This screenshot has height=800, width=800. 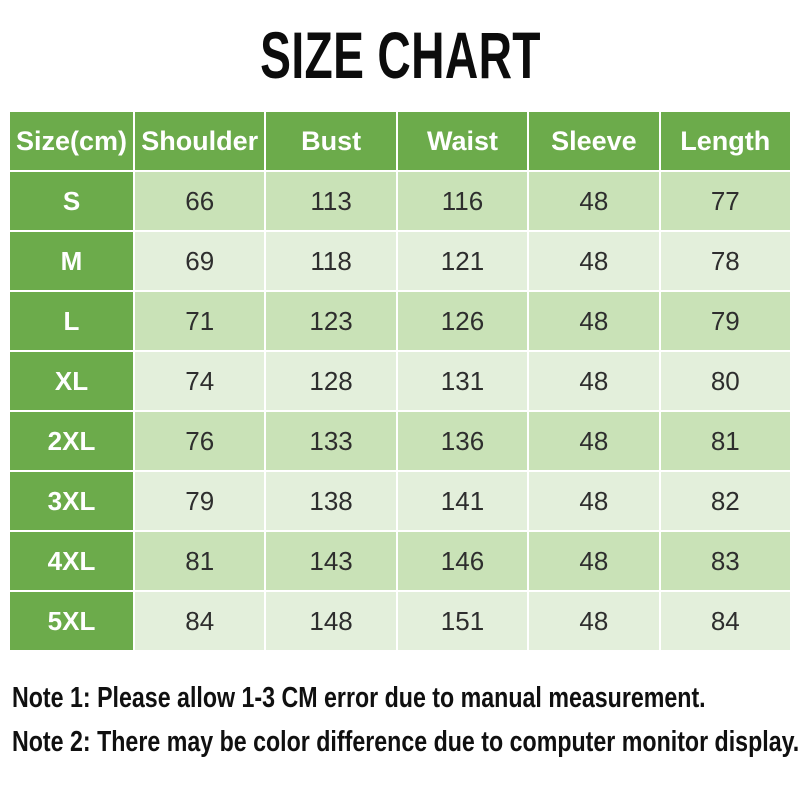 What do you see at coordinates (331, 201) in the screenshot?
I see `cell-s-bust: 113` at bounding box center [331, 201].